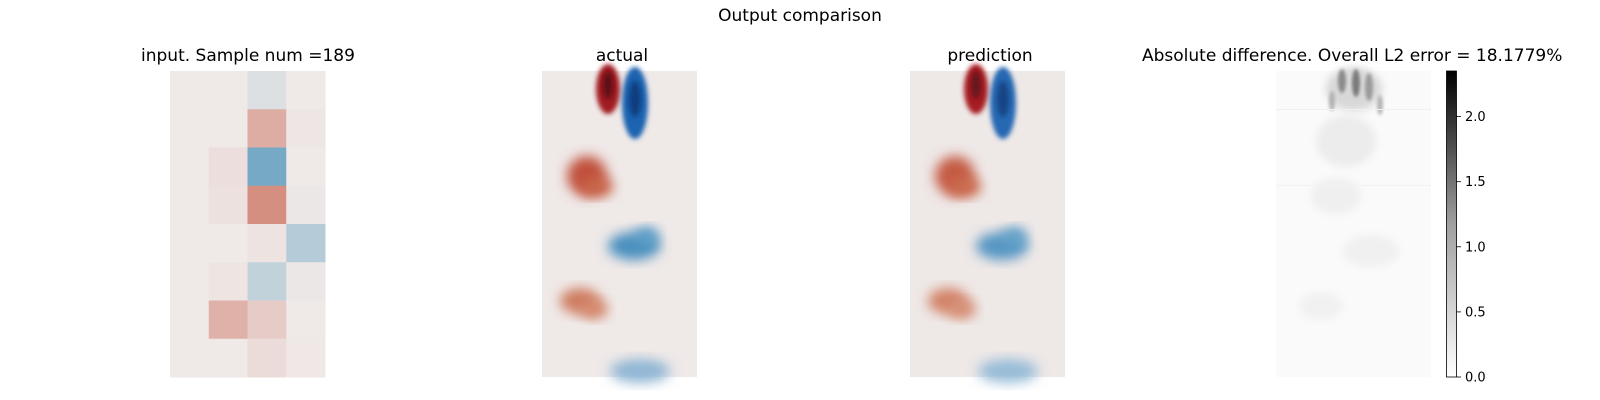 The height and width of the screenshot is (400, 1600). I want to click on actual-background, so click(619, 224).